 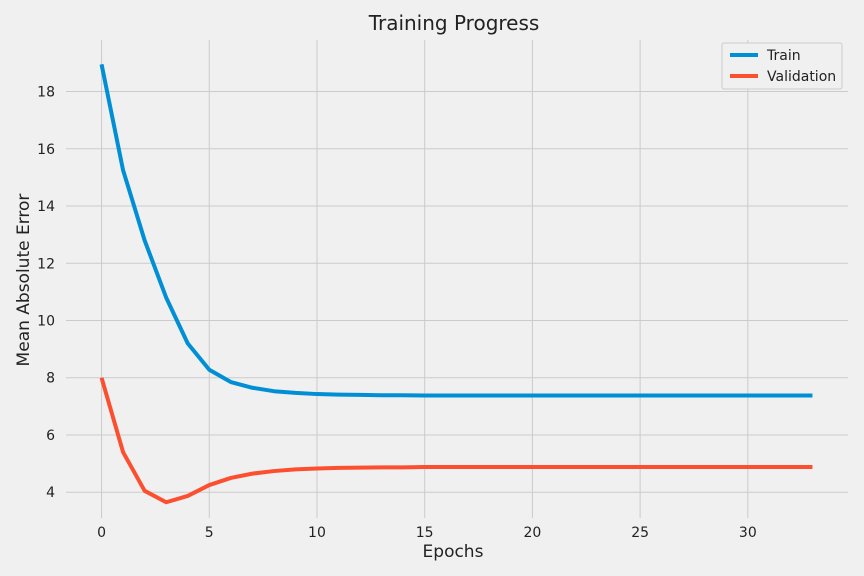 What do you see at coordinates (782, 66) in the screenshot?
I see `legend: Train Validation` at bounding box center [782, 66].